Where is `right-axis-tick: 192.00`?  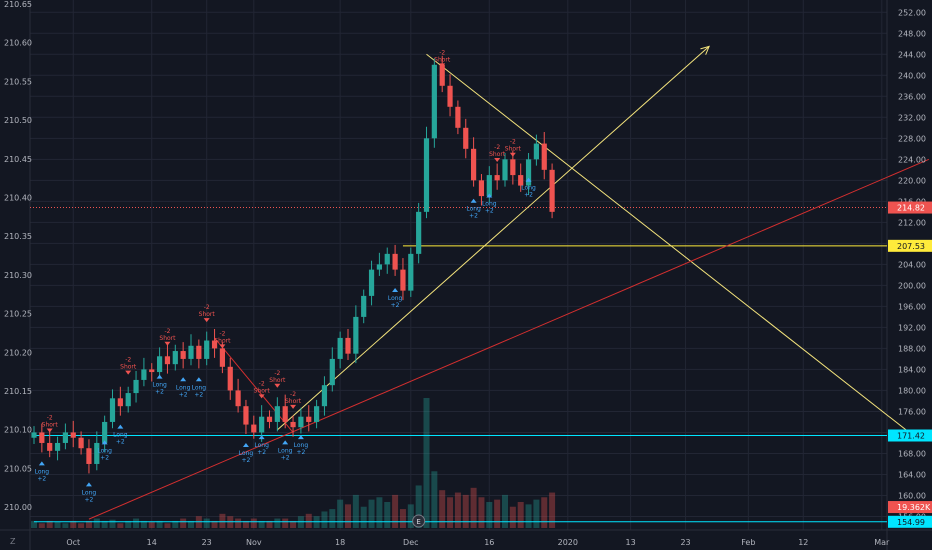
right-axis-tick: 192.00 is located at coordinates (912, 327).